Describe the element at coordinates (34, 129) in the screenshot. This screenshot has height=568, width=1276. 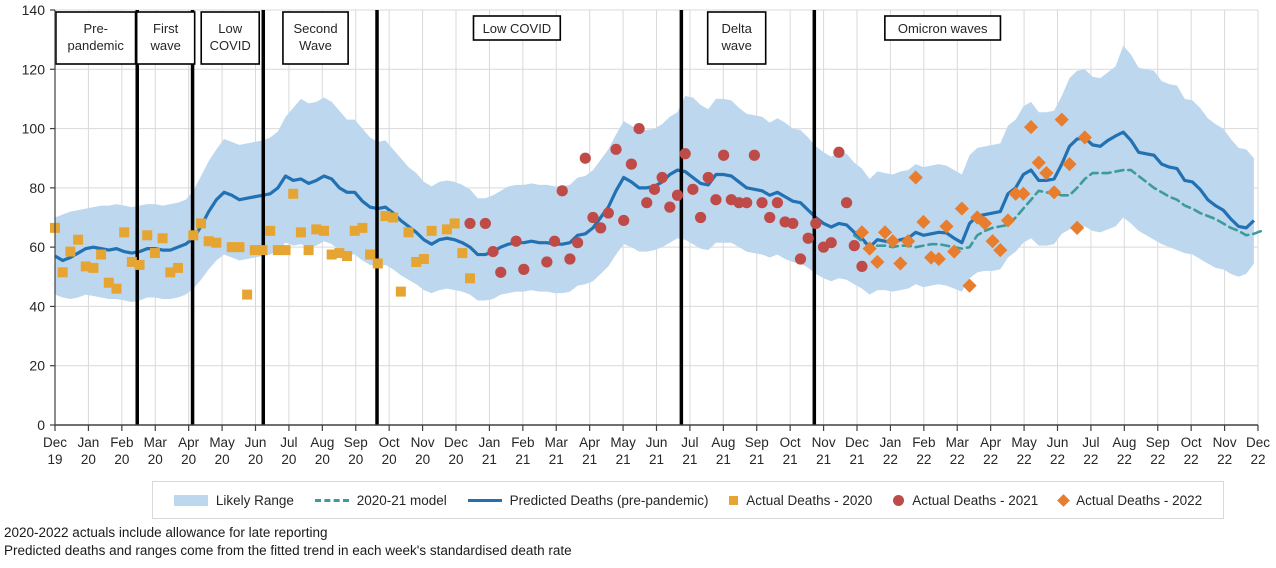
I see `svg-text: 100` at that location.